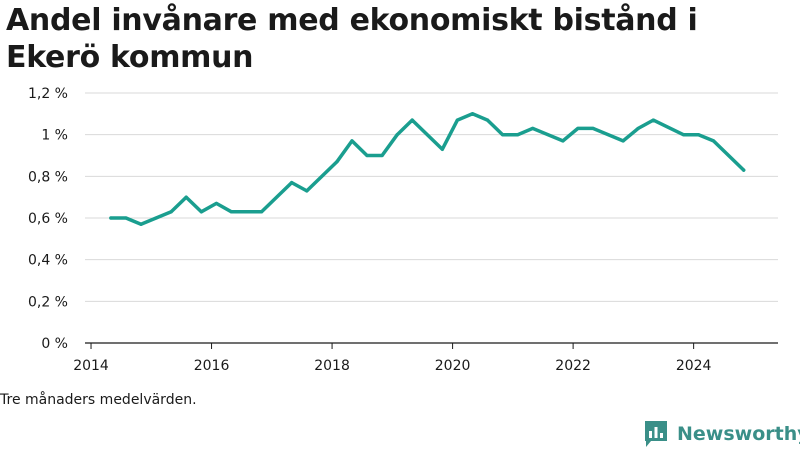 The width and height of the screenshot is (800, 450). I want to click on x-tick-label: 2022, so click(573, 366).